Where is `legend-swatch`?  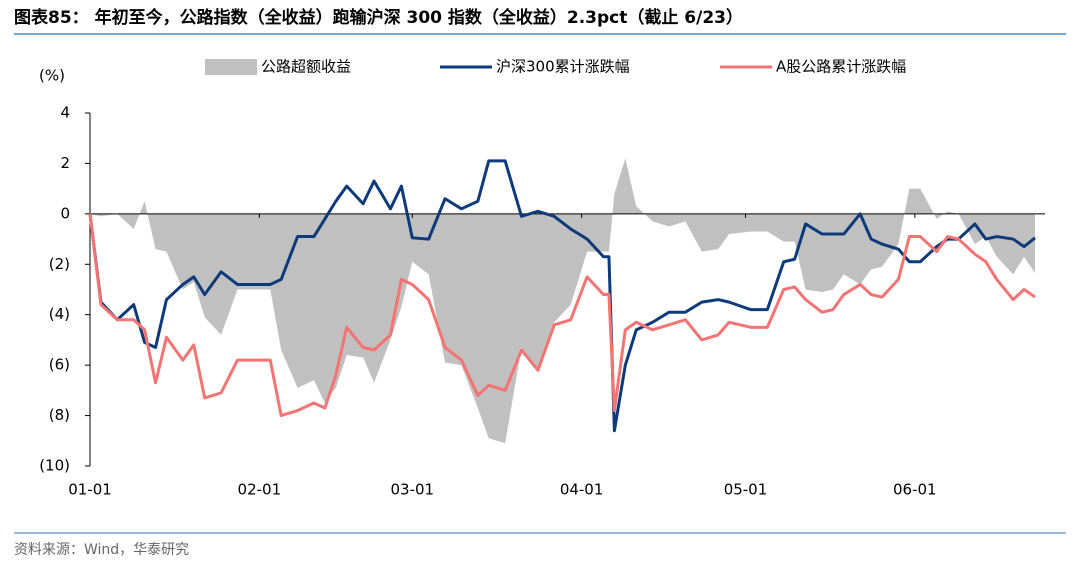
legend-swatch is located at coordinates (231, 67).